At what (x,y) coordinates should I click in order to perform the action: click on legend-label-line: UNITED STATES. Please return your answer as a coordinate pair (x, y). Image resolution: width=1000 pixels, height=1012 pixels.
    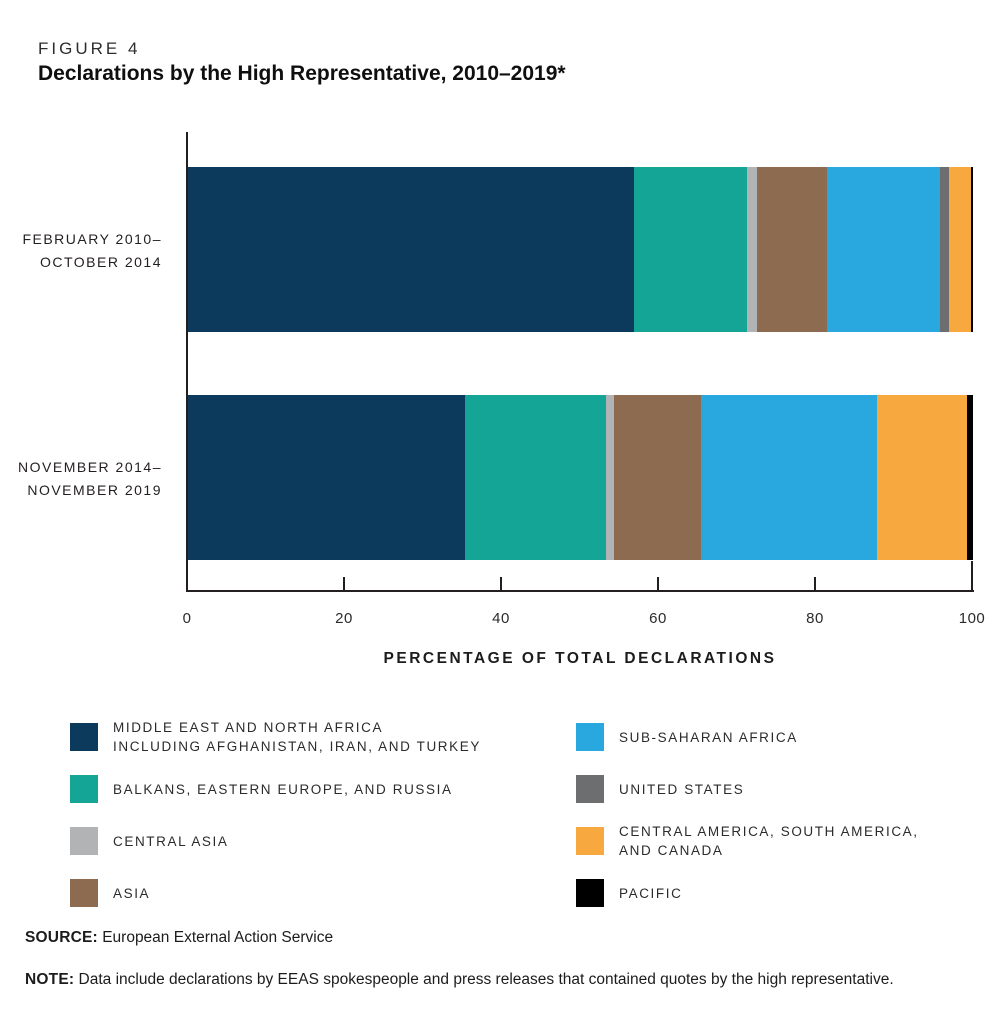
    Looking at the image, I should click on (682, 789).